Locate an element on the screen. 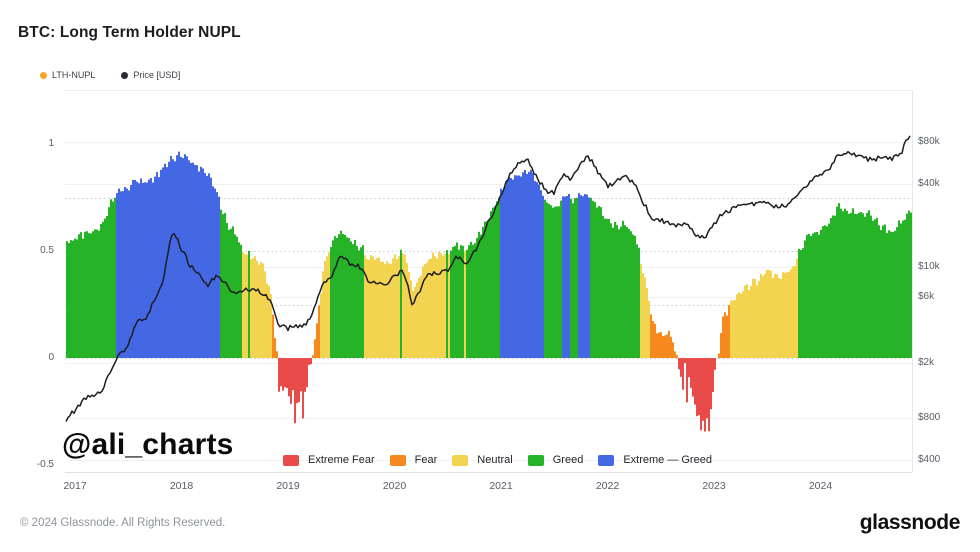 The width and height of the screenshot is (980, 552). footer-copyright: © 2024 Glassnode. All Rights Reserved. is located at coordinates (123, 523).